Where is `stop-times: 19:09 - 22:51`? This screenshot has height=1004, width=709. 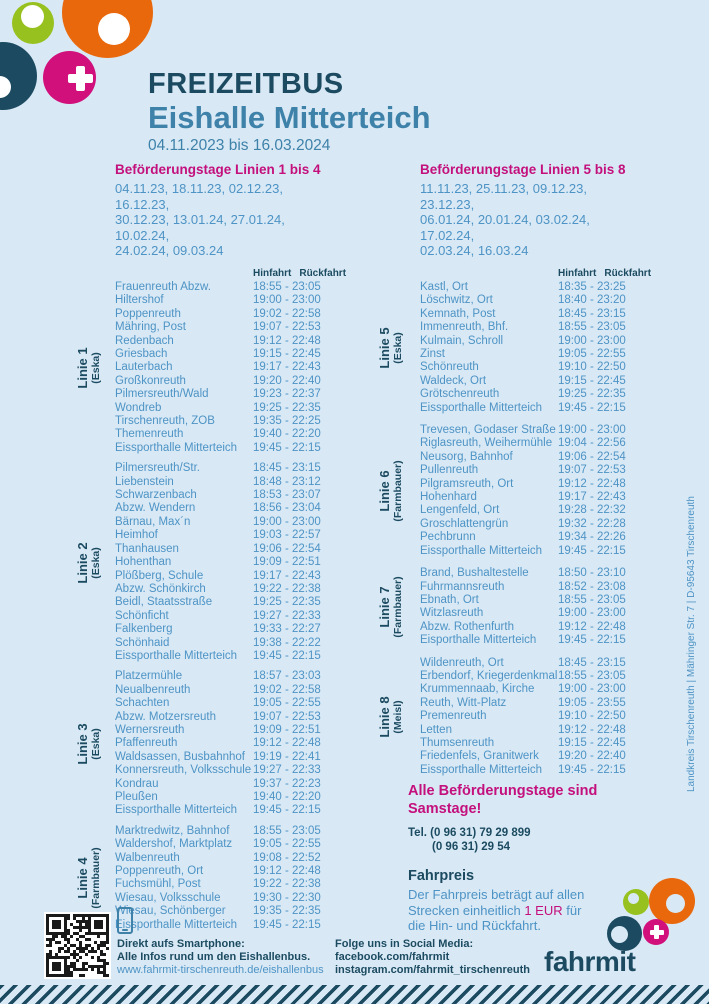 stop-times: 19:09 - 22:51 is located at coordinates (287, 562).